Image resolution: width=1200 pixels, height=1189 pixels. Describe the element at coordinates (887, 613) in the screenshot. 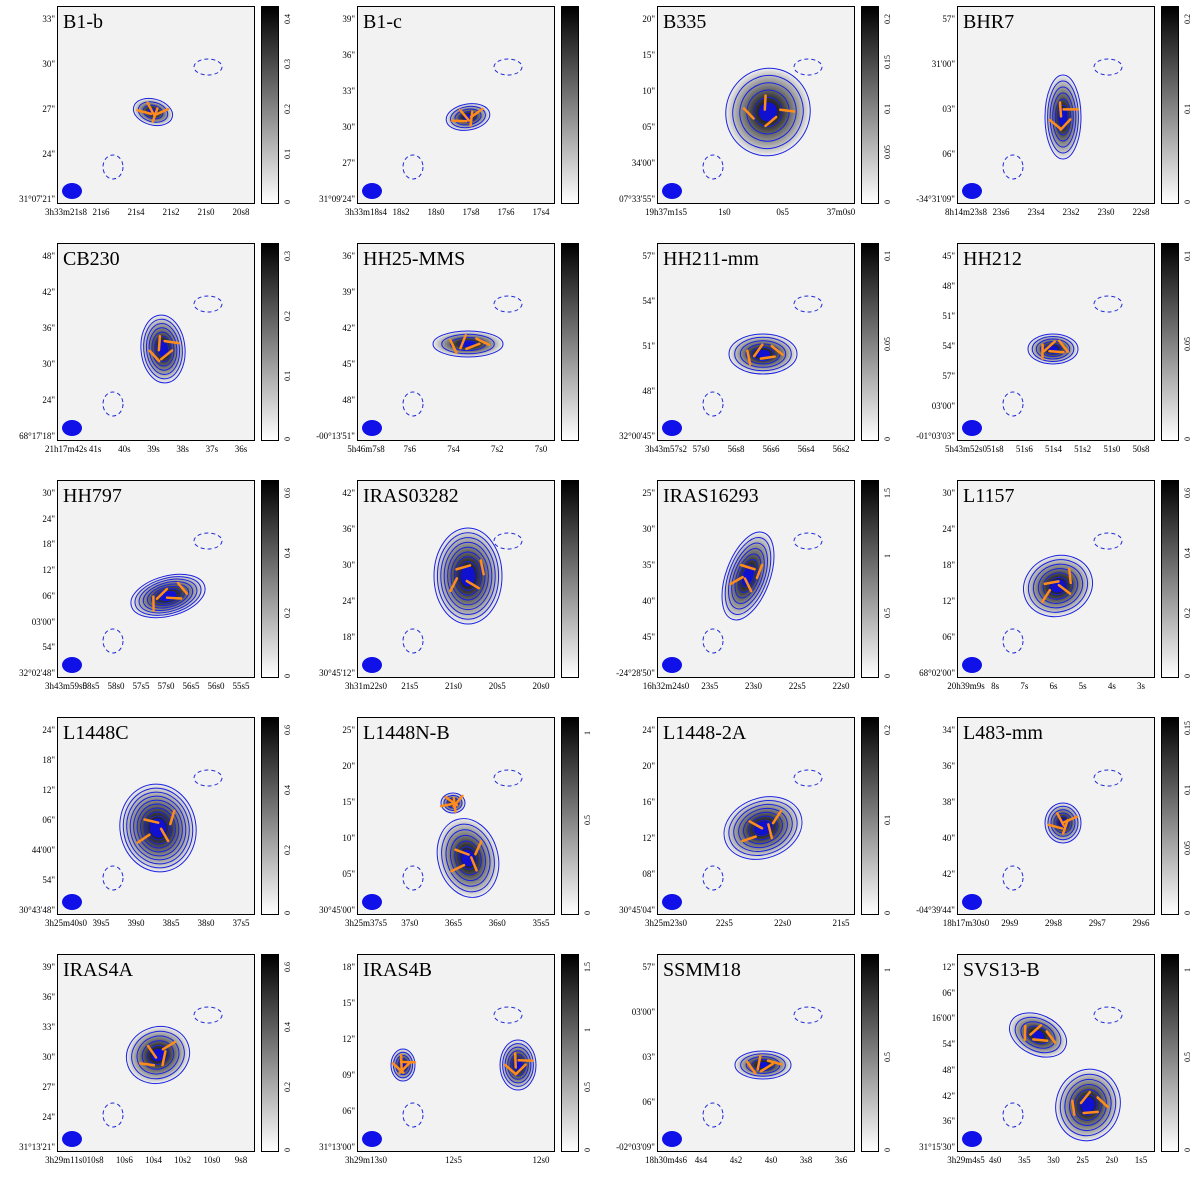

I see `colorbar-tick-label: 0.5` at that location.